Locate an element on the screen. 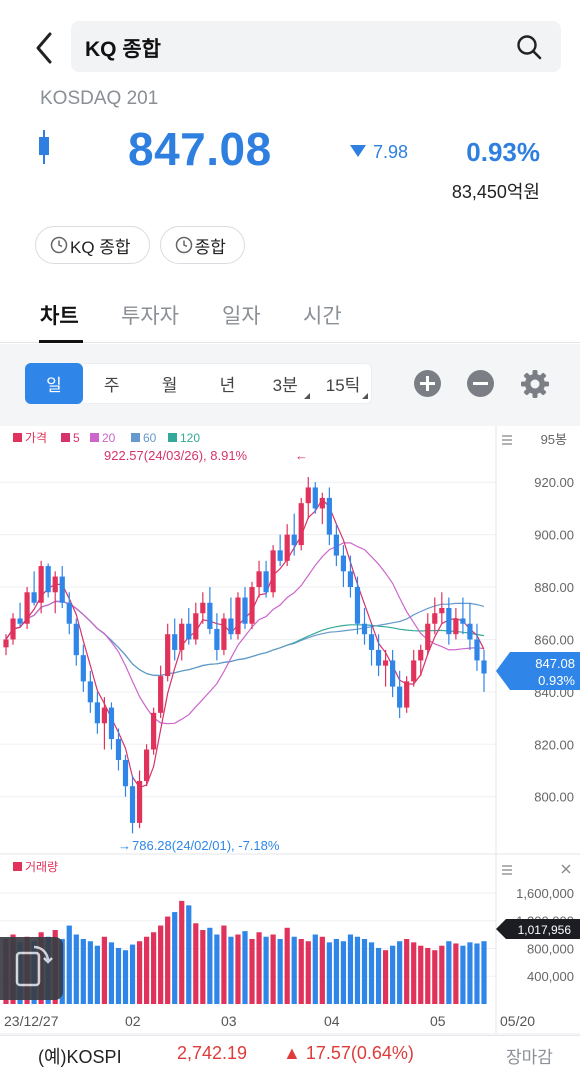 Image resolution: width=580 pixels, height=1070 pixels. zoom-in-icon is located at coordinates (427, 383).